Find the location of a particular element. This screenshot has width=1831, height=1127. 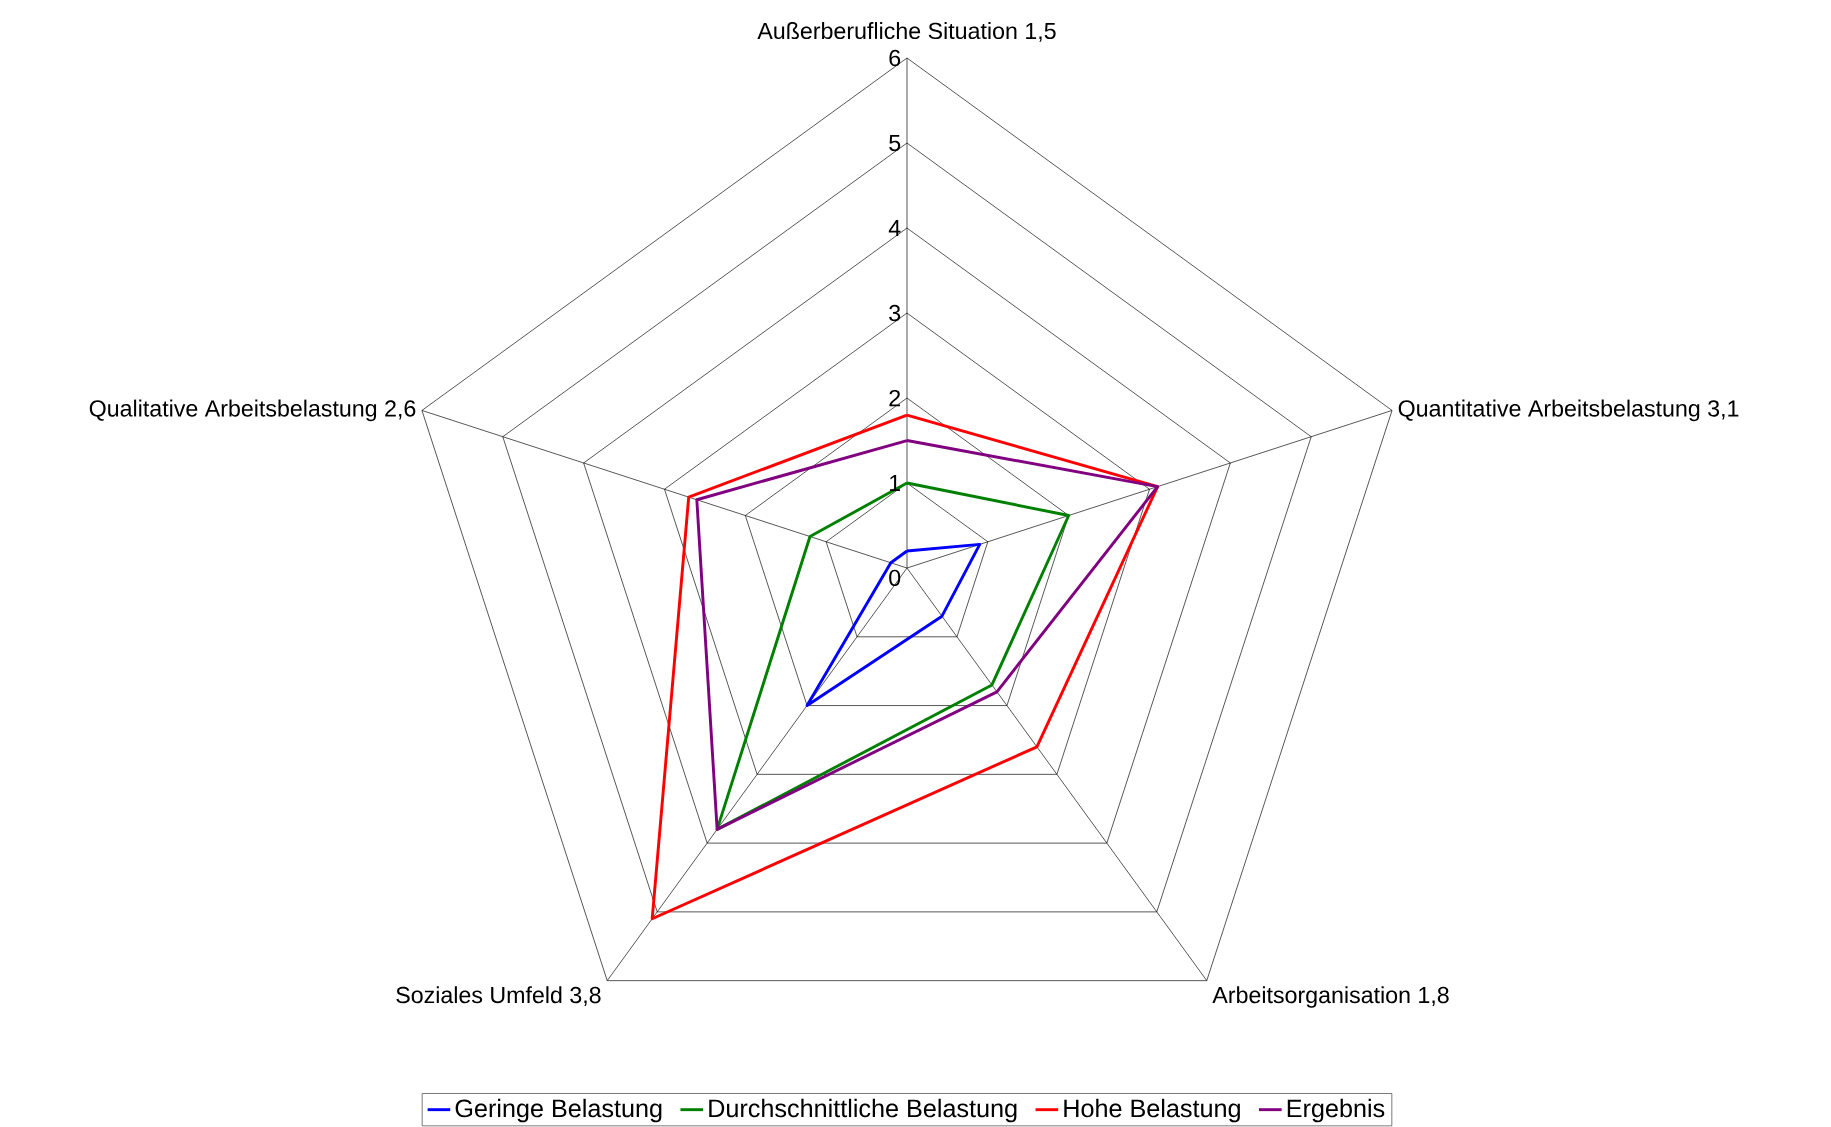

legend-label: Hohe Belastung is located at coordinates (1152, 1110).